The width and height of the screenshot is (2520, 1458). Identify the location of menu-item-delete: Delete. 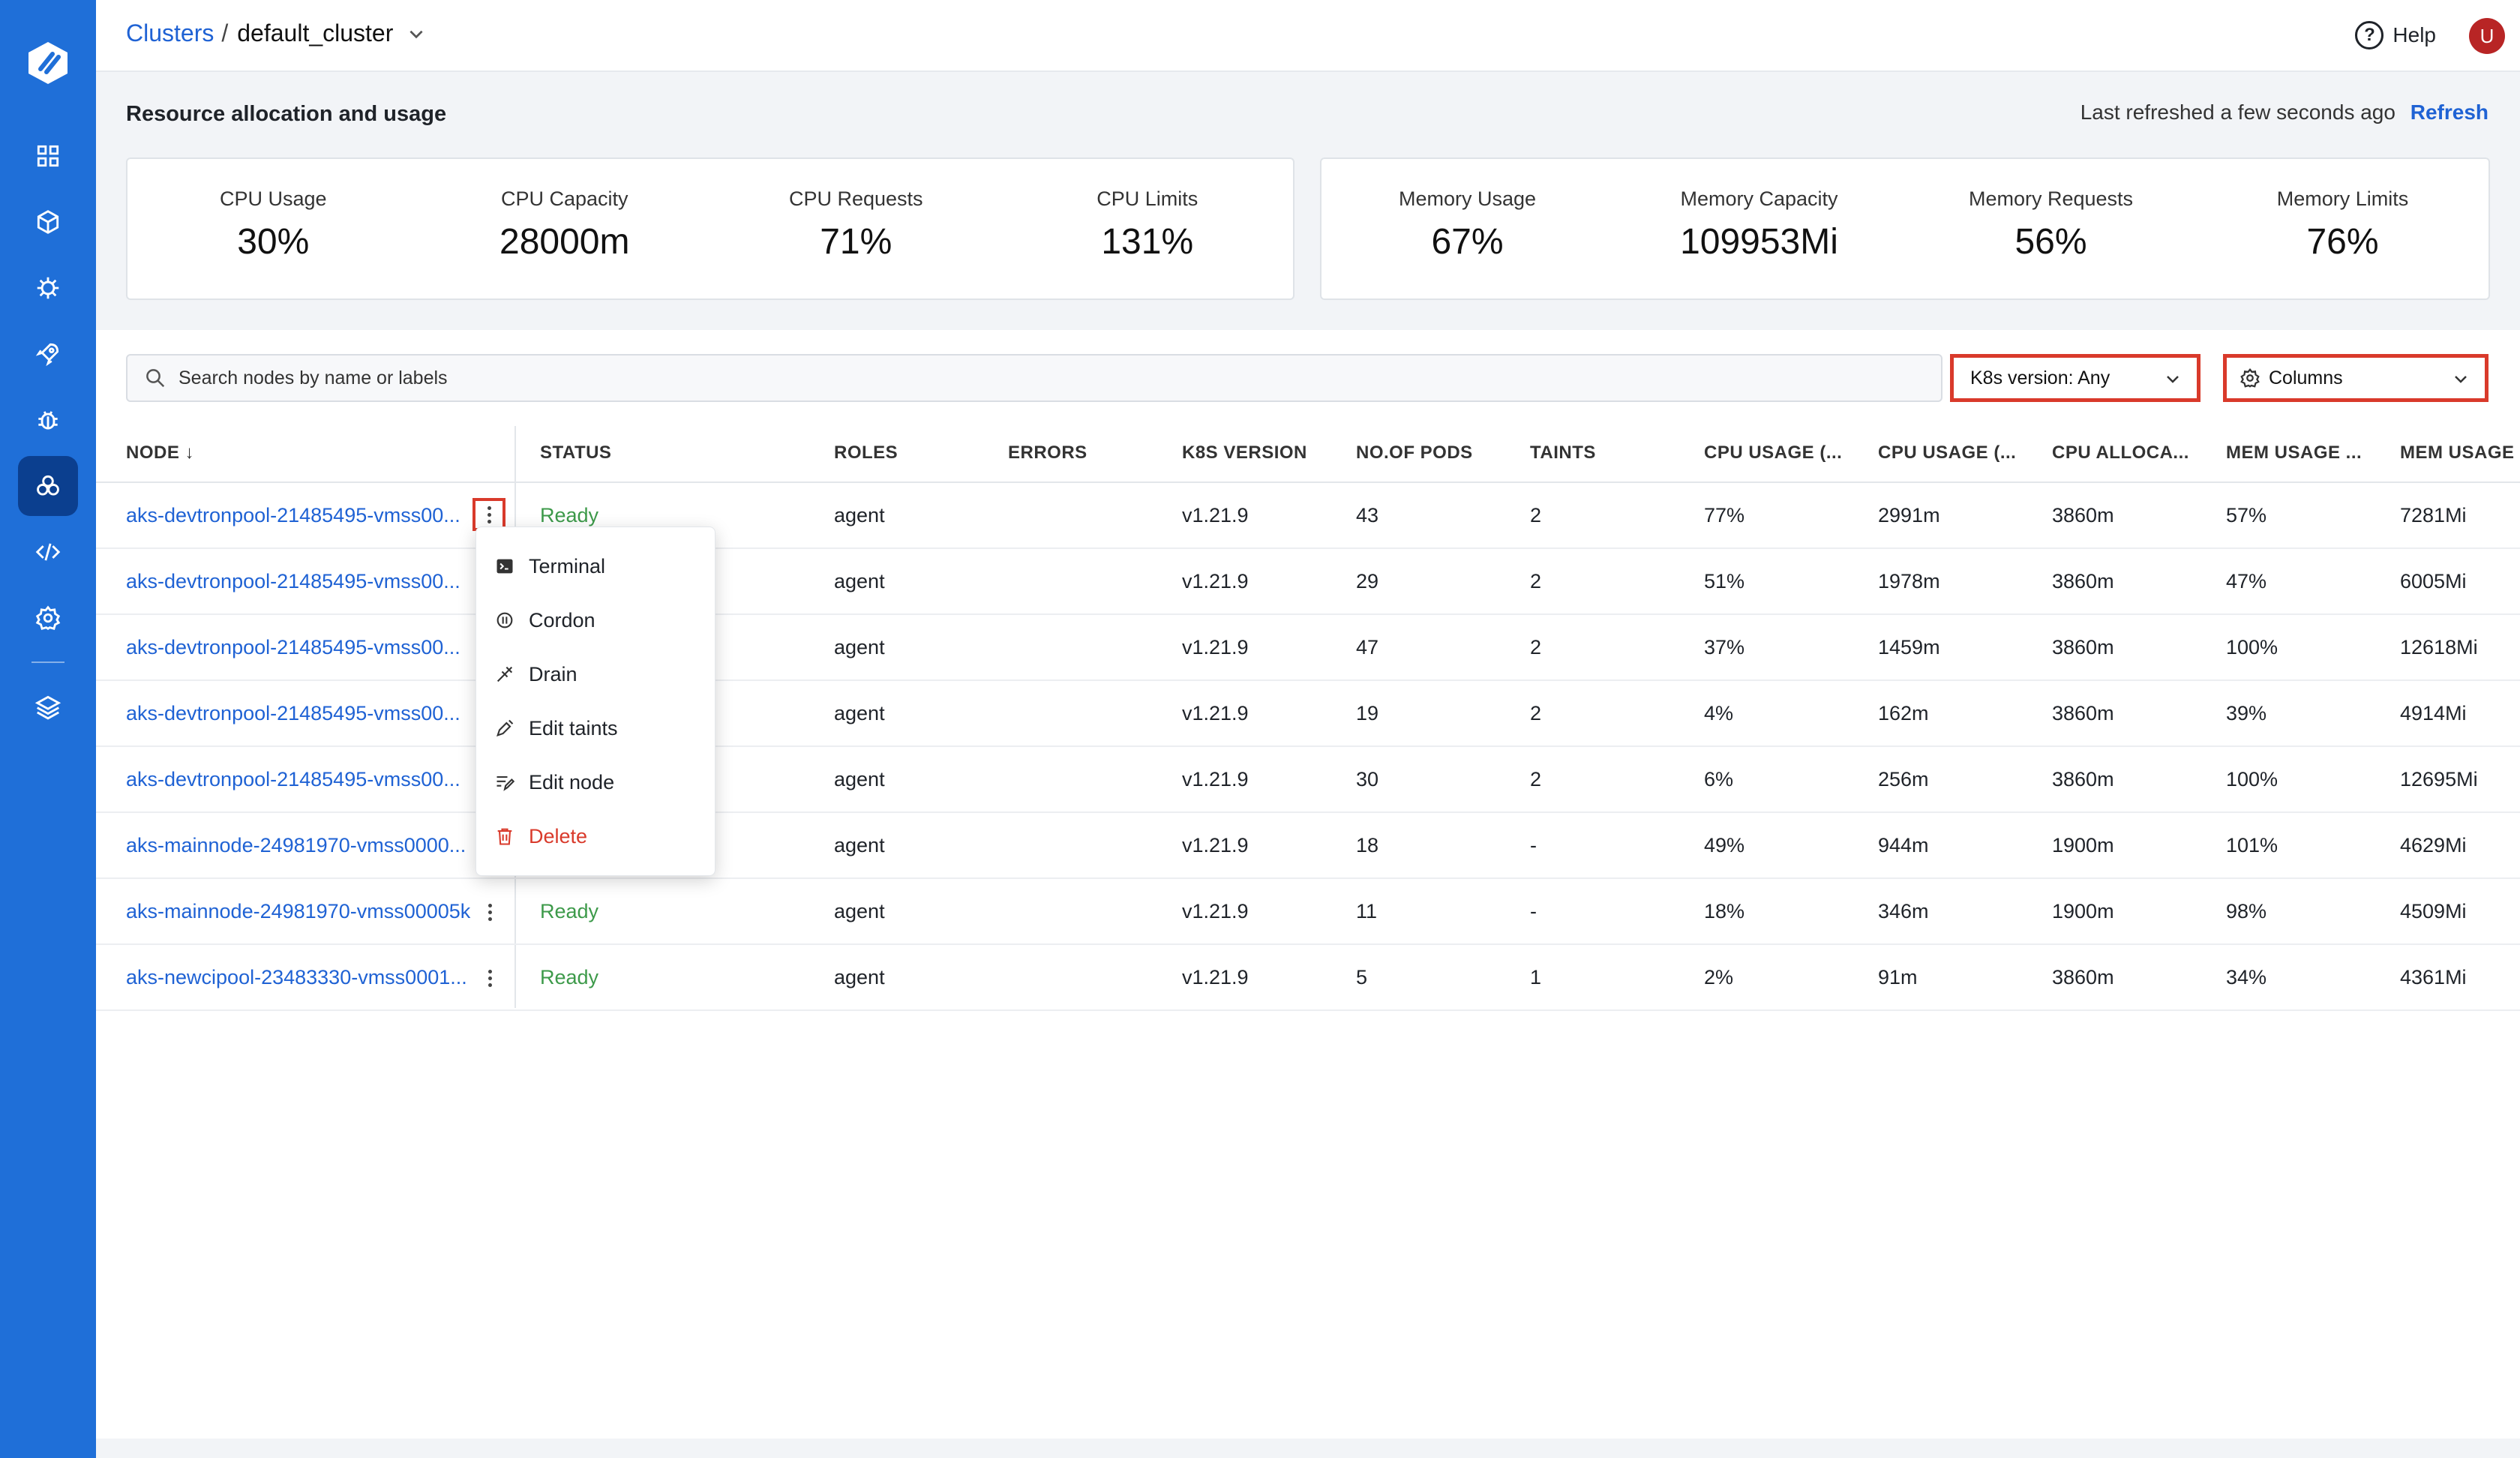
(595, 836).